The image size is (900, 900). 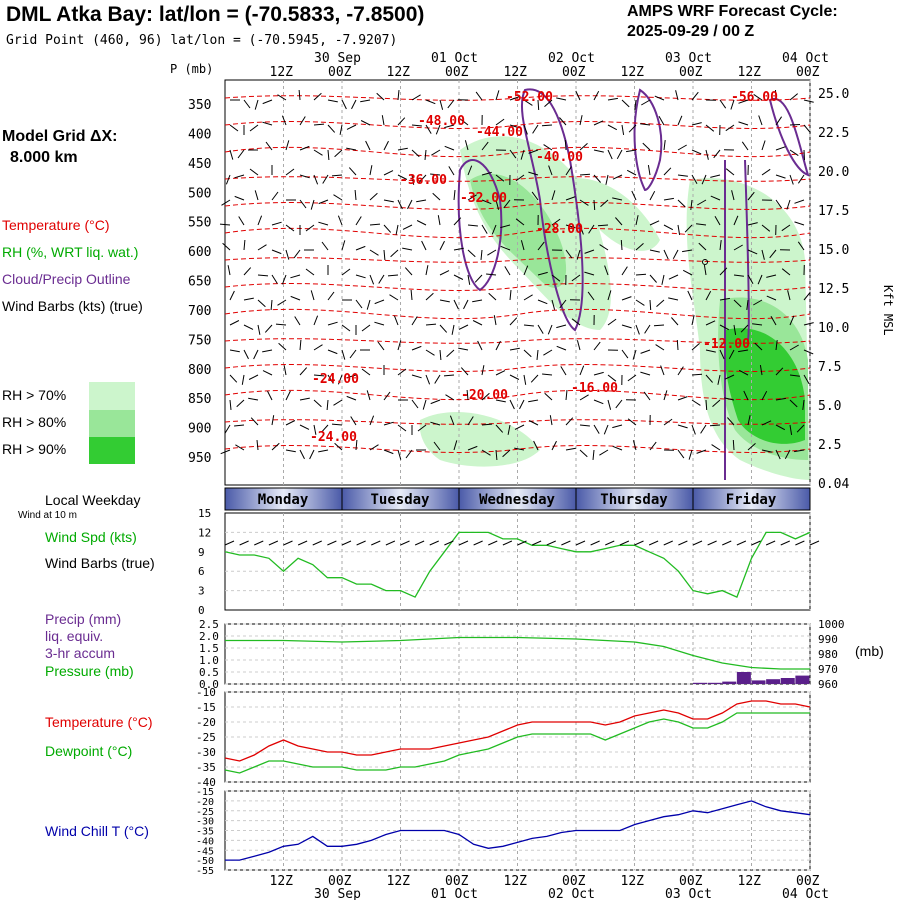 I want to click on wind-speed-tick: 15, so click(x=204, y=513).